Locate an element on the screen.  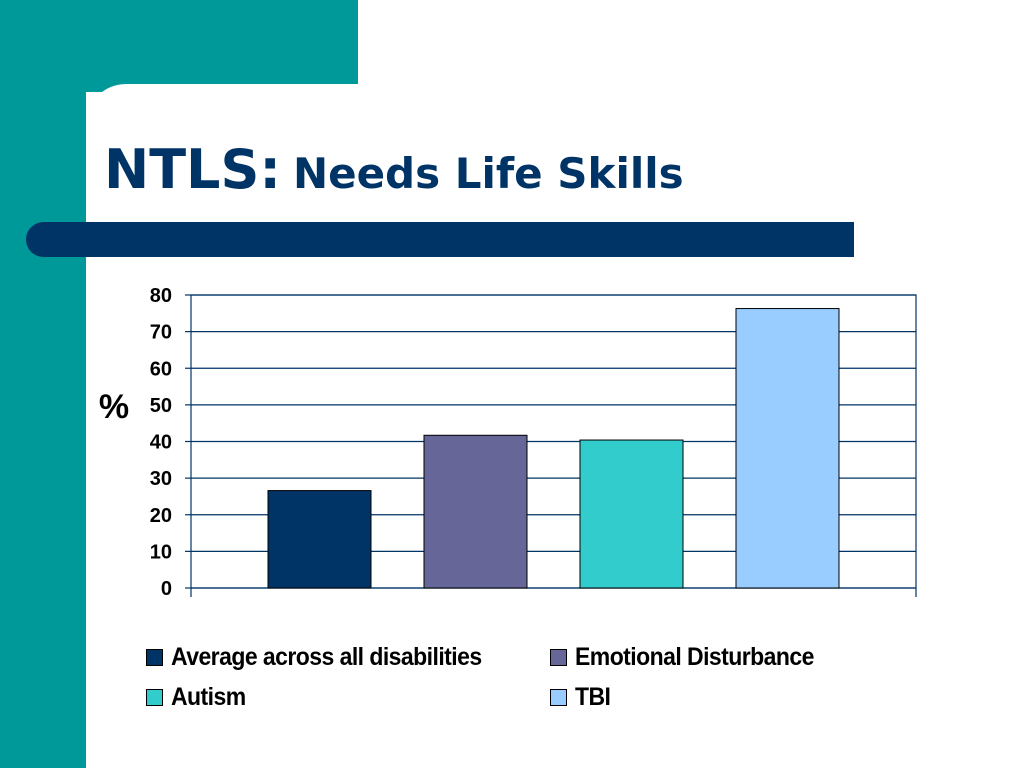
bar-emotional-disturbance is located at coordinates (475, 511).